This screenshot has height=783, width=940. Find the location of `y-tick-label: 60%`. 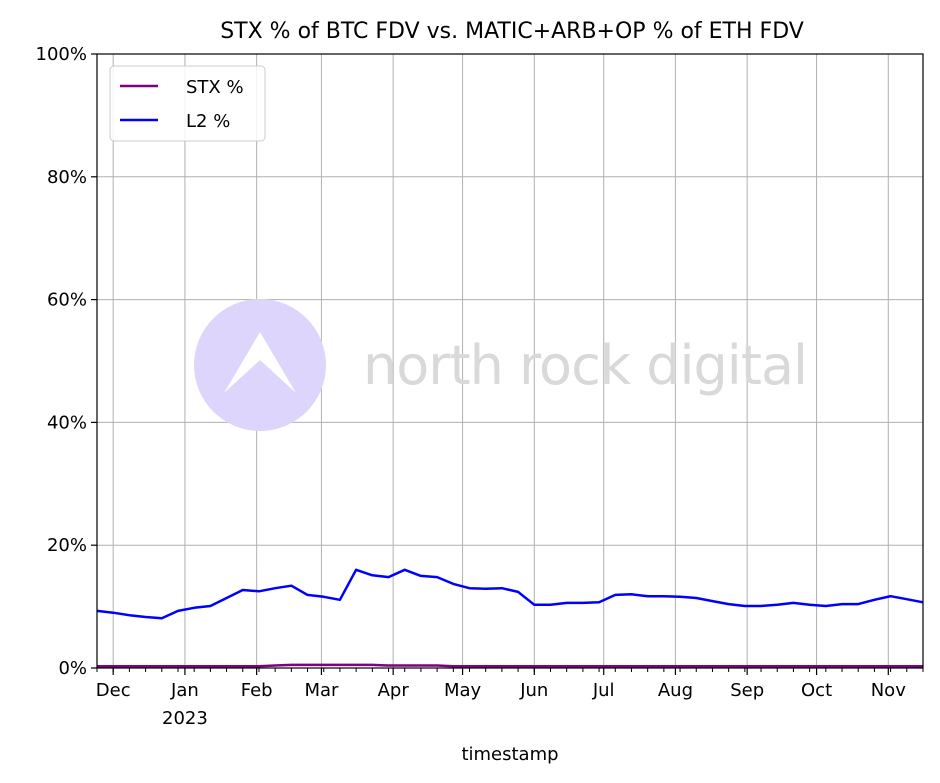

y-tick-label: 60% is located at coordinates (67, 300).